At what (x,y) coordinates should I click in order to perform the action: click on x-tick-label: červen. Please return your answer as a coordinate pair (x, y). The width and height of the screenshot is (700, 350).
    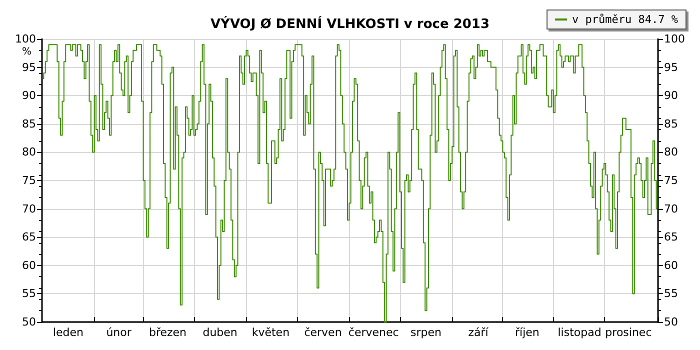
    Looking at the image, I should click on (323, 332).